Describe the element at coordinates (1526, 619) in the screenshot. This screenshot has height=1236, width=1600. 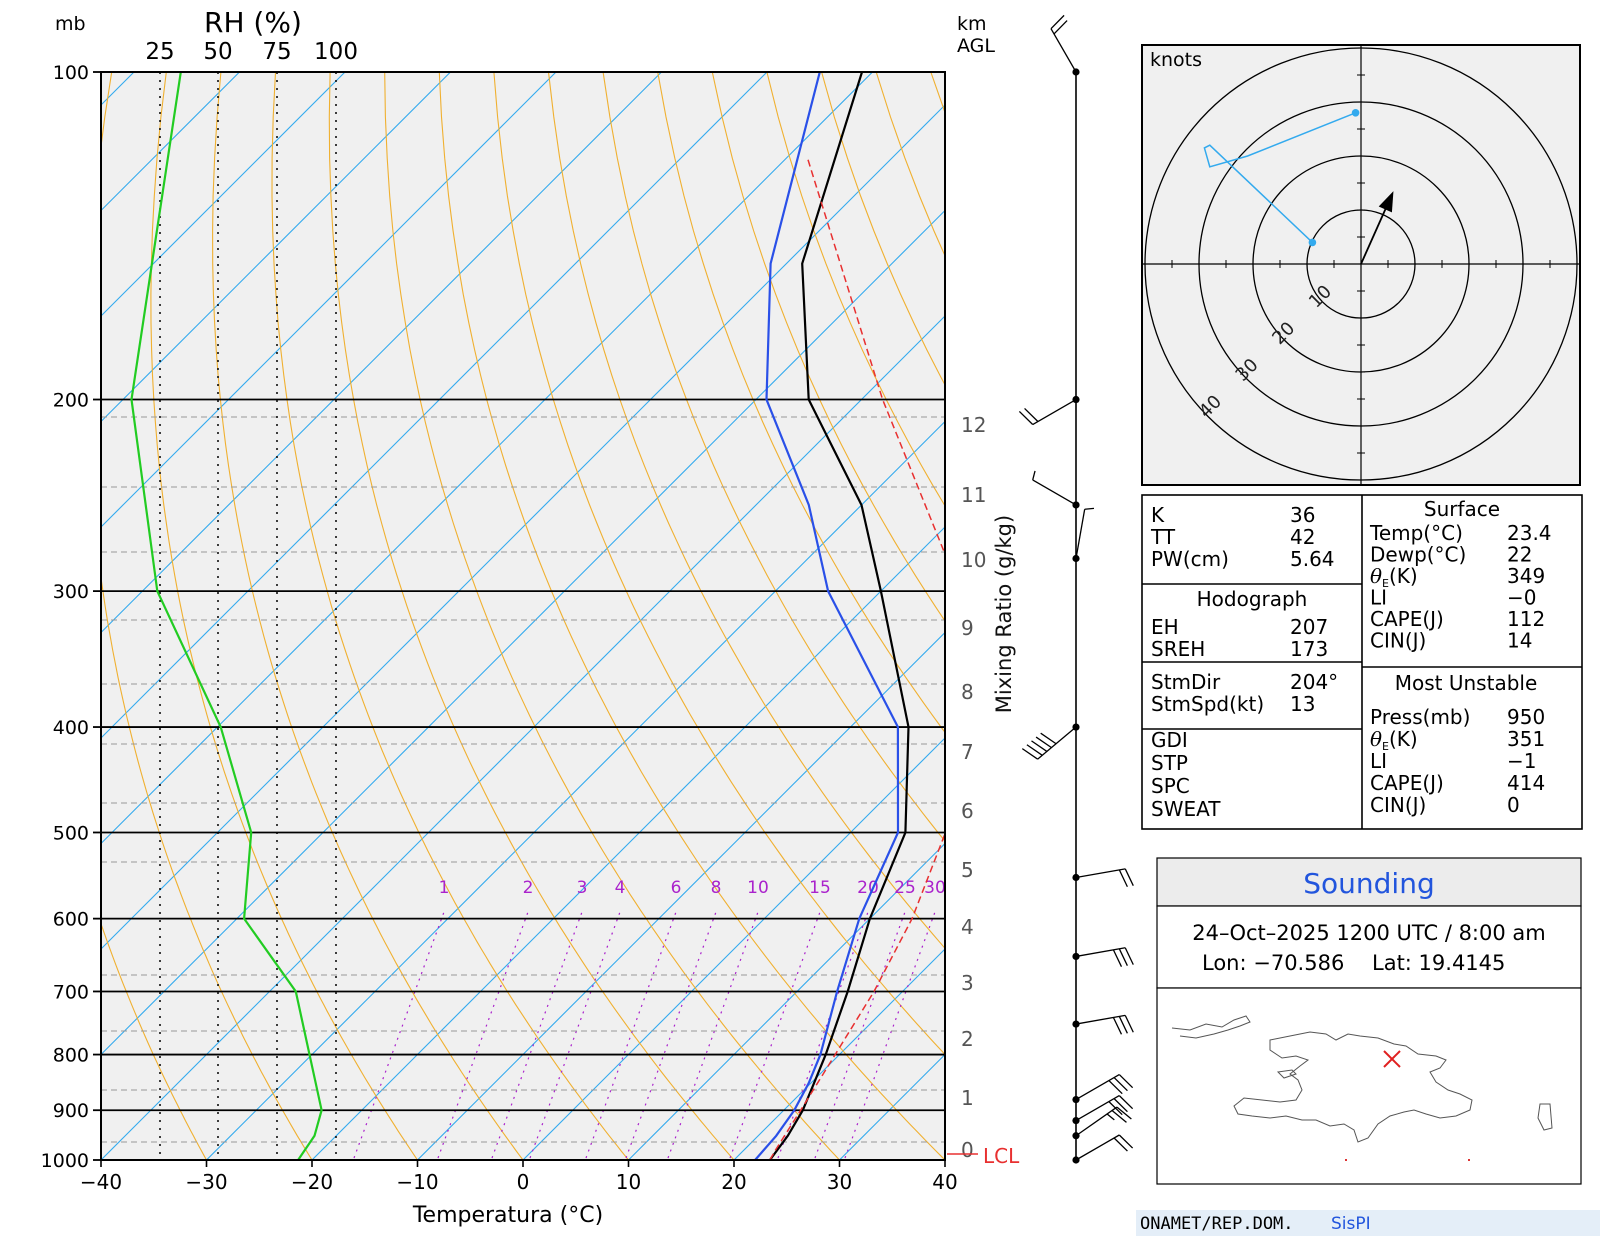
I see `index-value: 112` at that location.